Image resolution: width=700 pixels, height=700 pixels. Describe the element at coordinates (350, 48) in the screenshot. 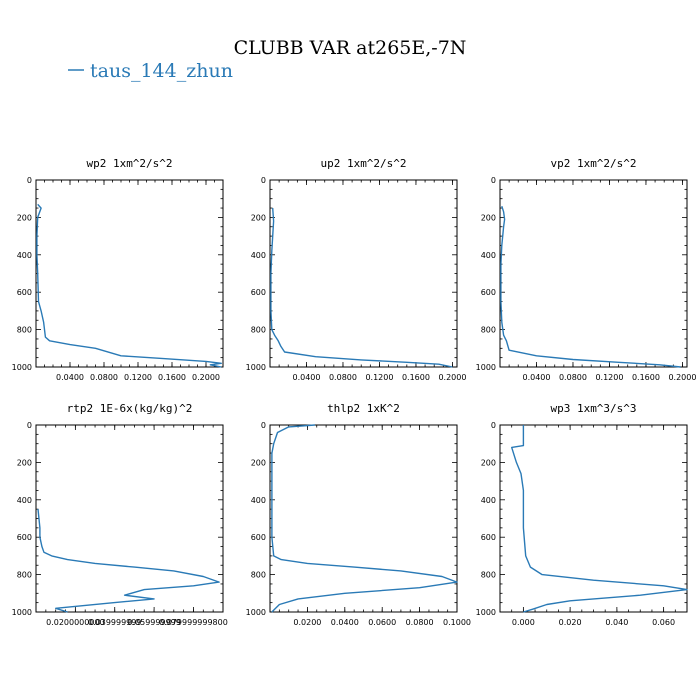

I see `figure-title: CLUBB VAR at265E,-7N` at that location.